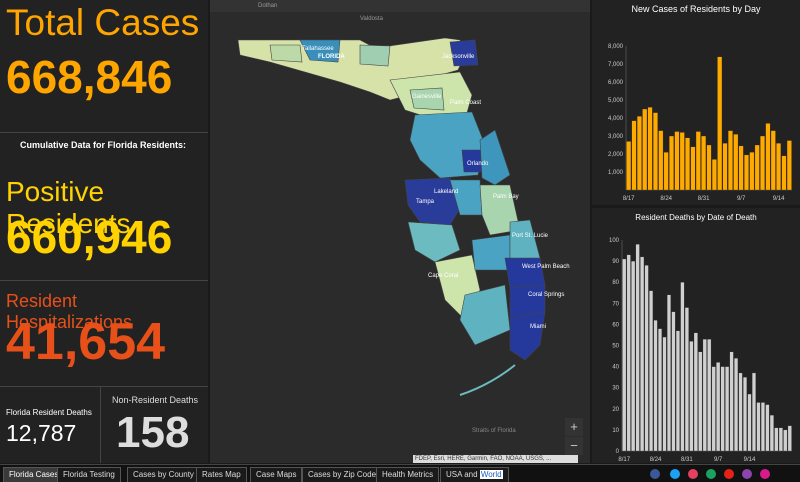 The height and width of the screenshot is (482, 800). Describe the element at coordinates (574, 446) in the screenshot. I see `zoom-out-button: −` at that location.